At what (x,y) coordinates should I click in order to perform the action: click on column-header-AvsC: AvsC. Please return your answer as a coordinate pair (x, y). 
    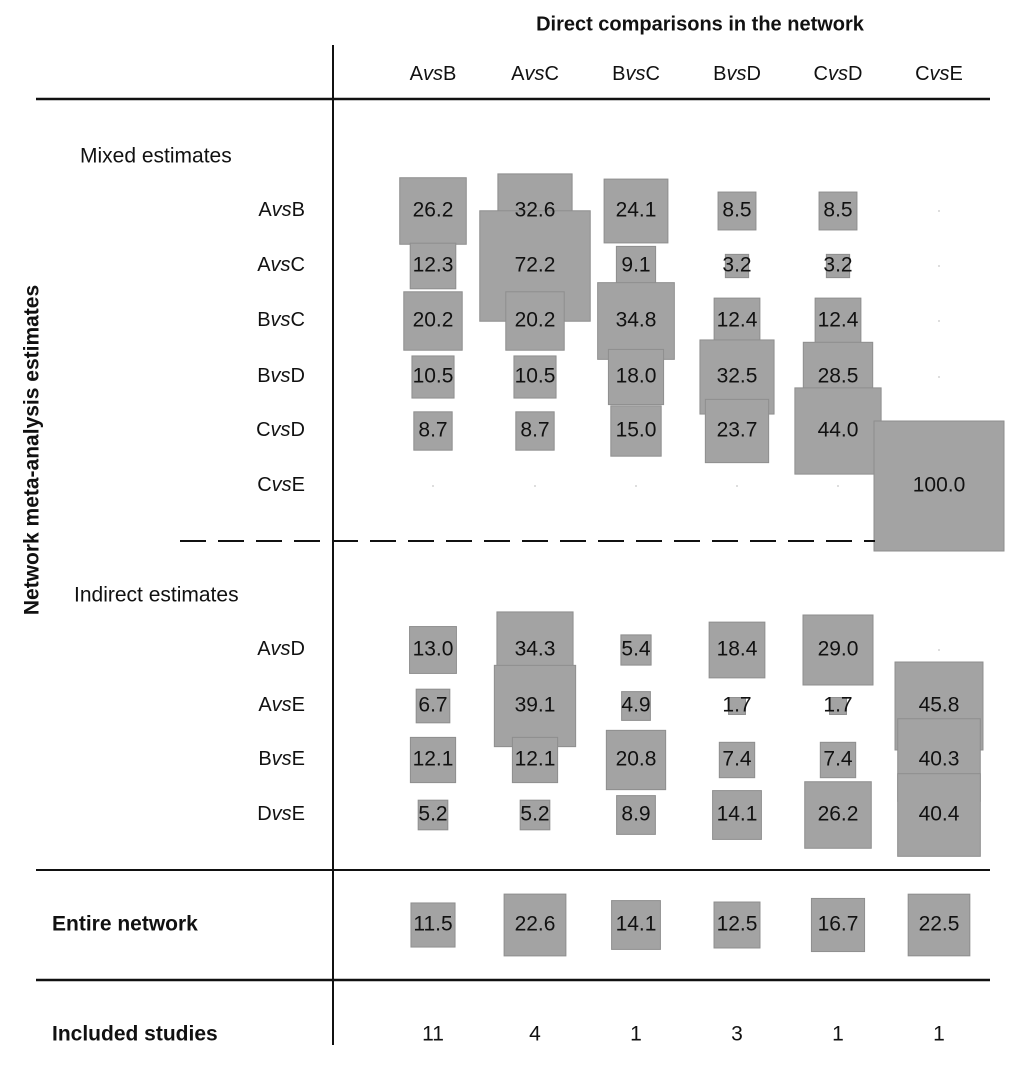
    Looking at the image, I should click on (535, 74).